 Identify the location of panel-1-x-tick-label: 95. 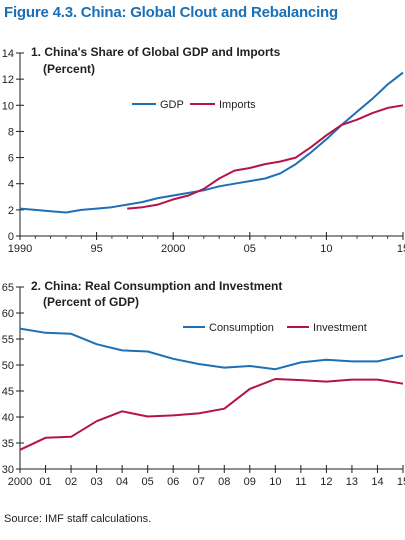
(96, 249).